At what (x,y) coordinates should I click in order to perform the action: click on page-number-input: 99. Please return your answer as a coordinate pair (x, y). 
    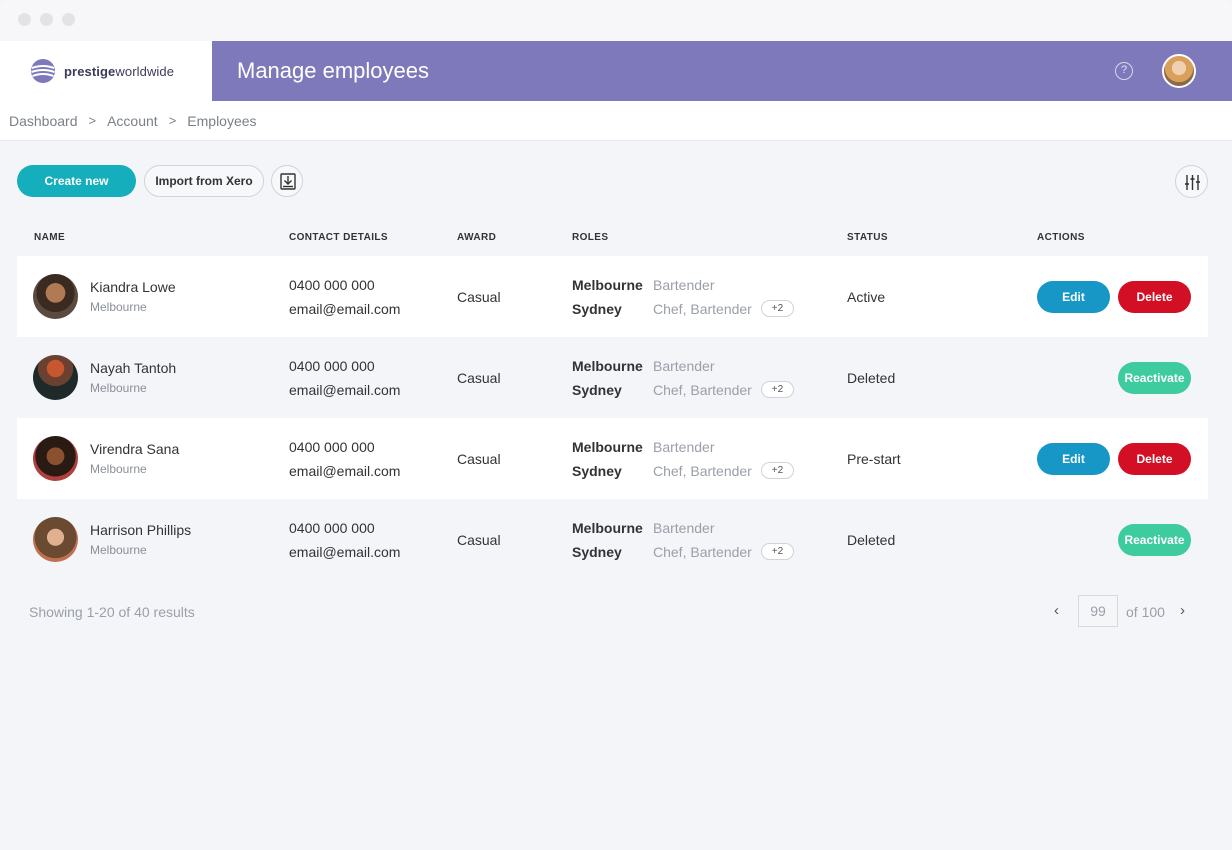
    Looking at the image, I should click on (1098, 611).